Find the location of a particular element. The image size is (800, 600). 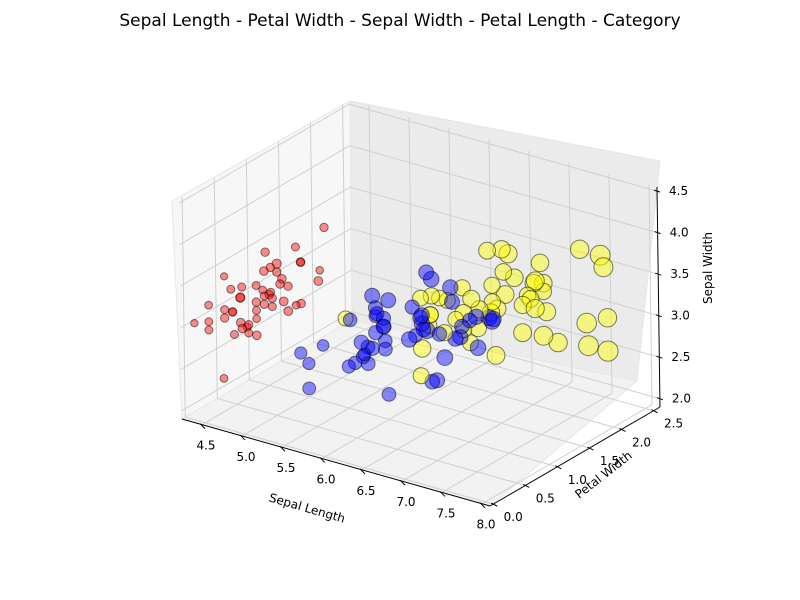

tick-label-z: 2.5 is located at coordinates (680, 357).